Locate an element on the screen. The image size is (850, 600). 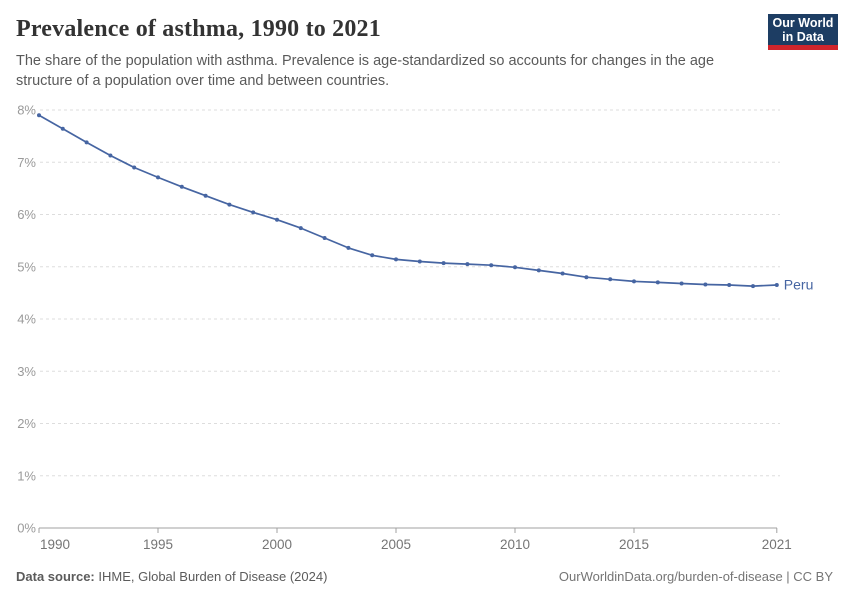
x-tick-label: 1990 is located at coordinates (55, 544).